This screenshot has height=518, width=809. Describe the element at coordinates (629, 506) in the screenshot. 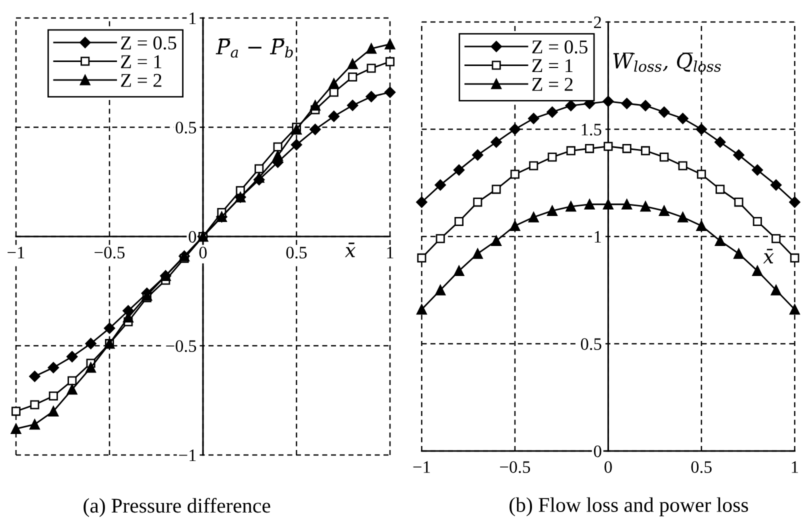

I see `text: (b) Flow loss and power loss` at that location.